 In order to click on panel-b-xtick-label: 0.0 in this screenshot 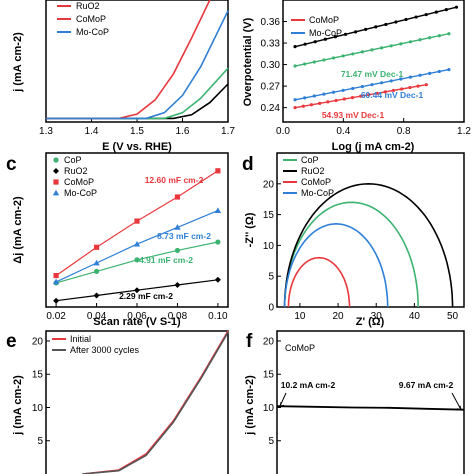, I will do `click(283, 131)`.